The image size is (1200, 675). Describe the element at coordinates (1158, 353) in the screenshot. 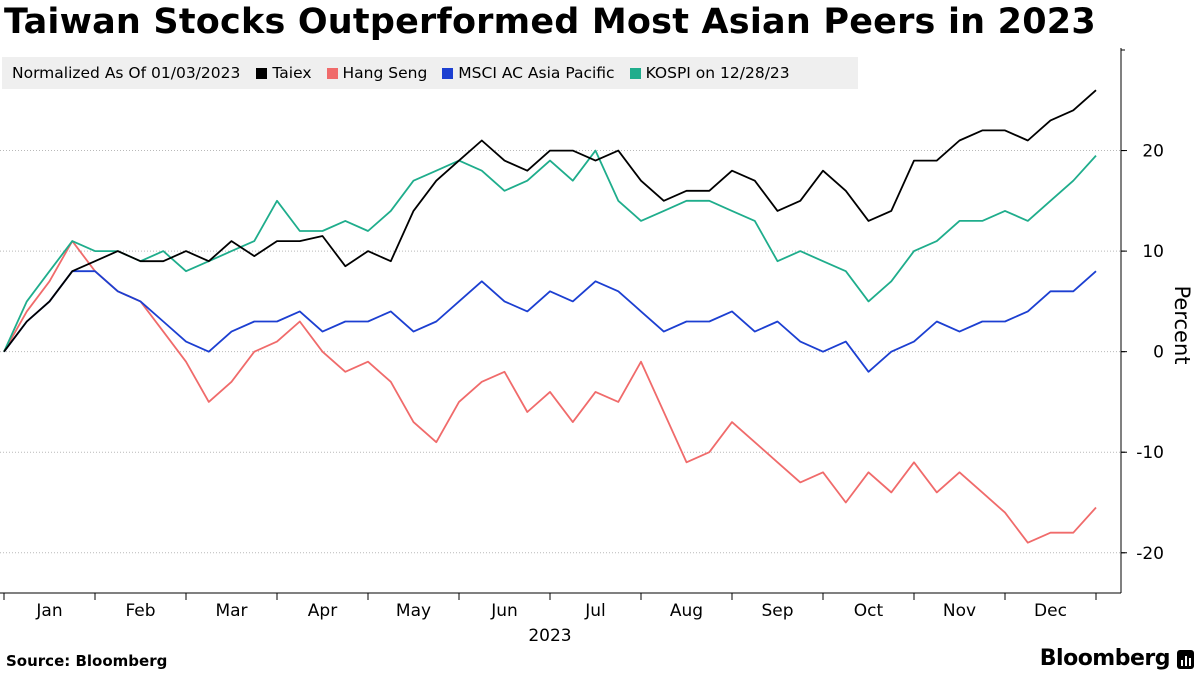

I see `y-tick-label: 0` at that location.